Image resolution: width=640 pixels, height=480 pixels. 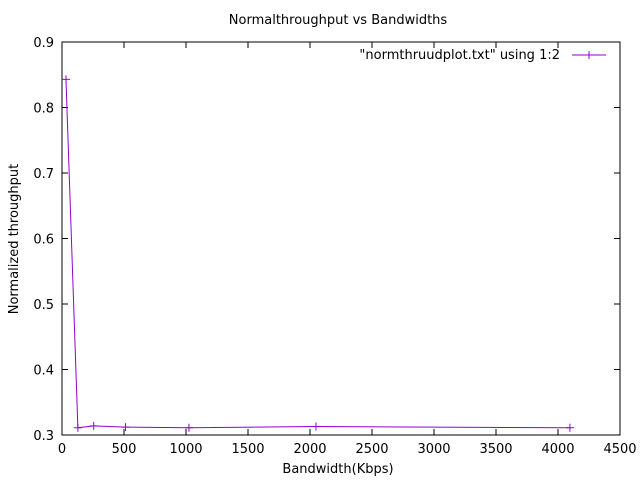 I want to click on y-tick-label: 0.8, so click(x=43, y=109).